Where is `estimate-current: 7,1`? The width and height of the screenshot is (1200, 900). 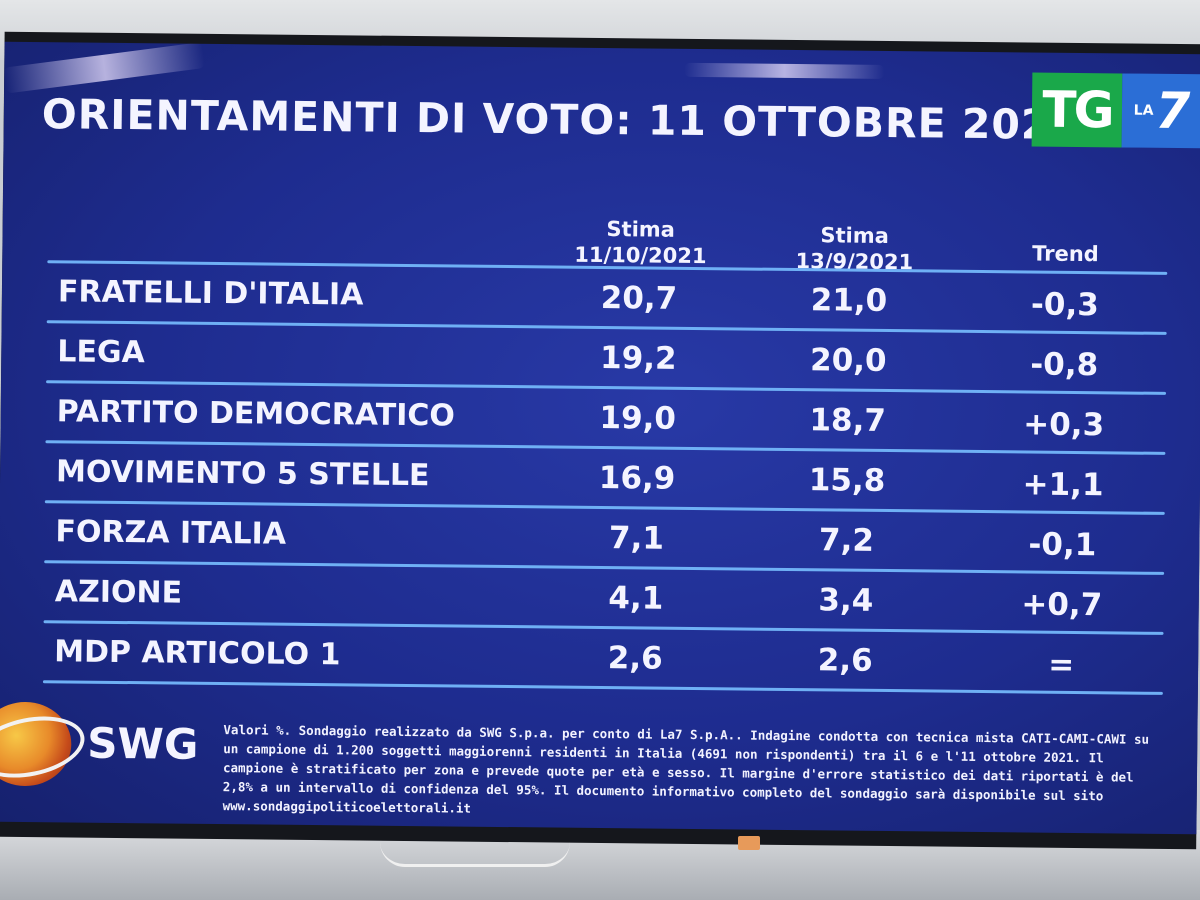 estimate-current: 7,1 is located at coordinates (636, 538).